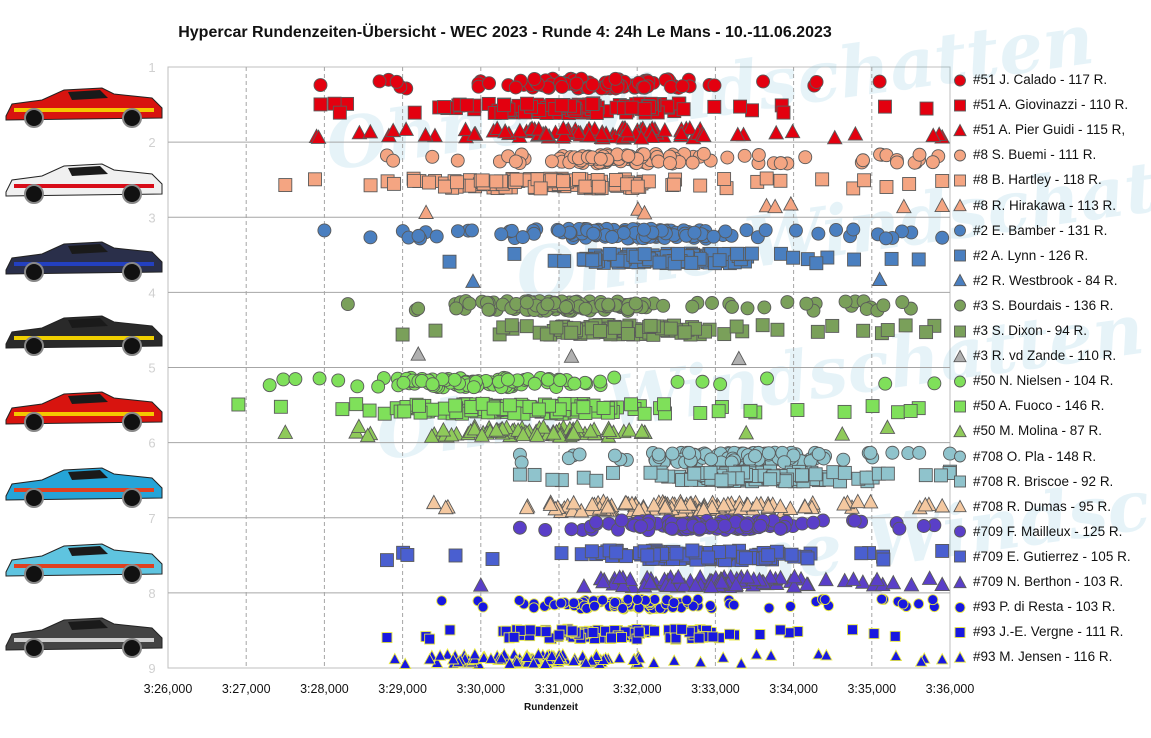 The image size is (1151, 738). Describe the element at coordinates (84, 110) in the screenshot. I see `car-stripe` at that location.